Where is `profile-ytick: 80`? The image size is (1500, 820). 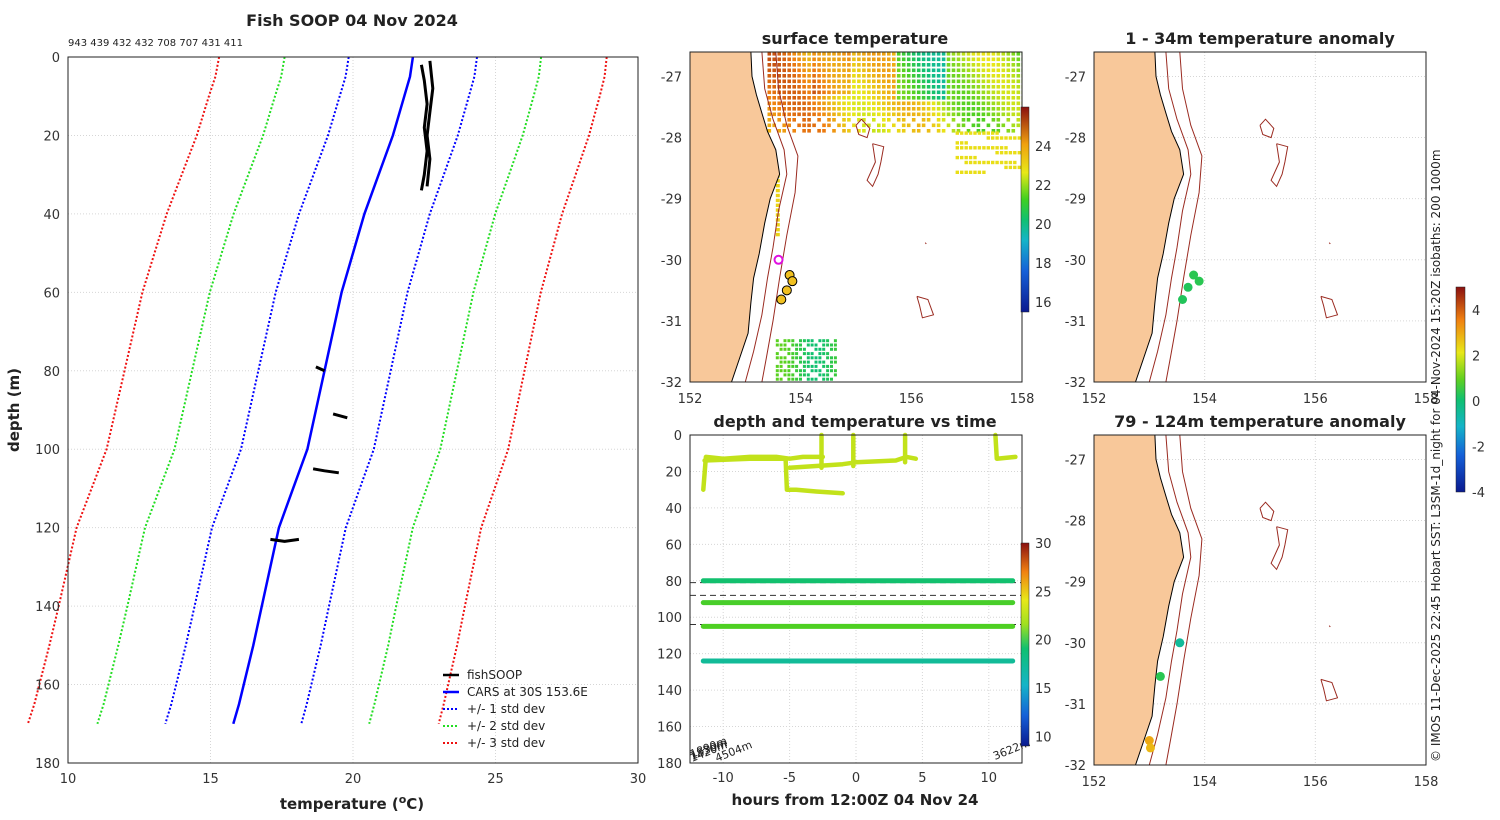 profile-ytick: 80 is located at coordinates (51, 372).